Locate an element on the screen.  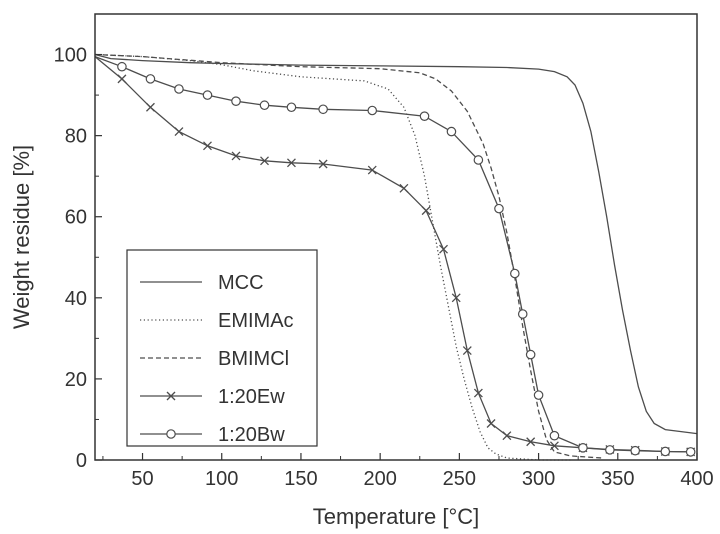
y-tick-label: 80 is located at coordinates (76, 137).